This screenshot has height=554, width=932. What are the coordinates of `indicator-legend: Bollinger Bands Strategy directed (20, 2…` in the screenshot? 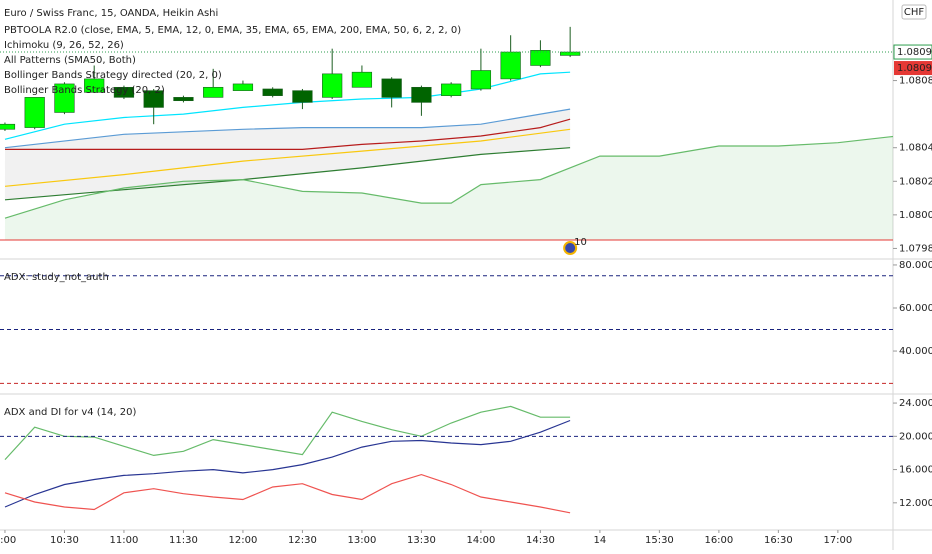 It's located at (113, 75).